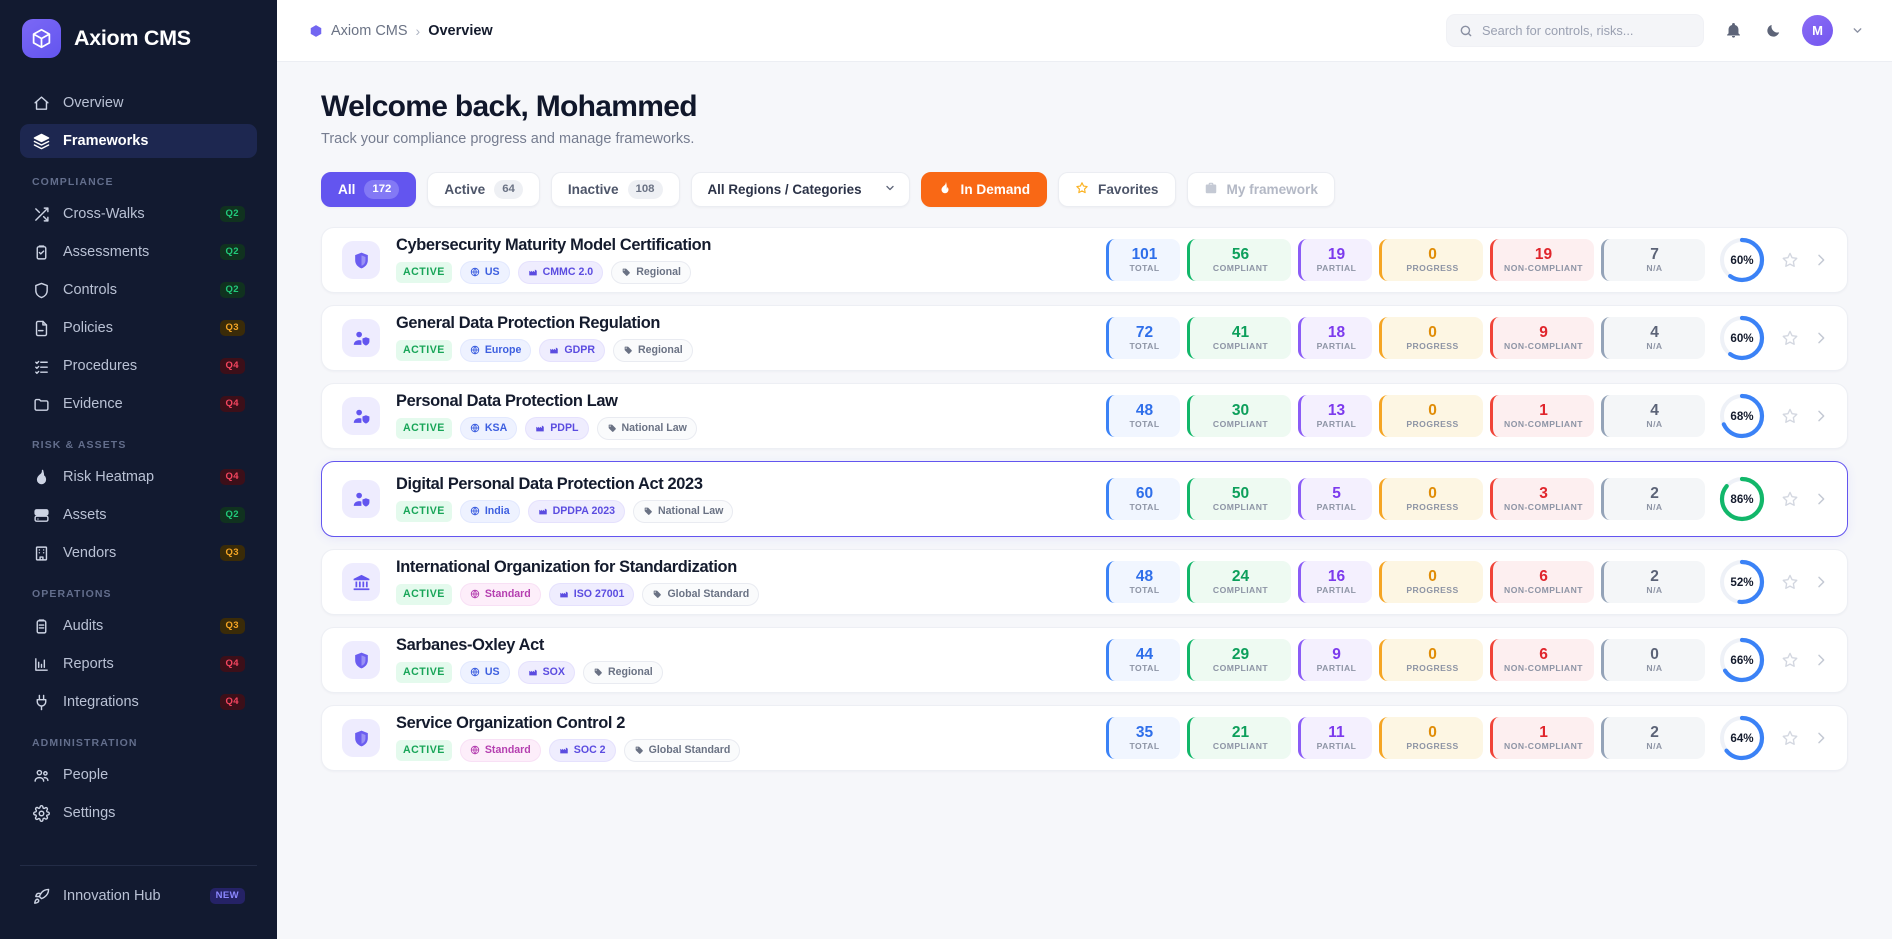 The height and width of the screenshot is (939, 1892). Describe the element at coordinates (1805, 338) in the screenshot. I see `row-actions` at that location.